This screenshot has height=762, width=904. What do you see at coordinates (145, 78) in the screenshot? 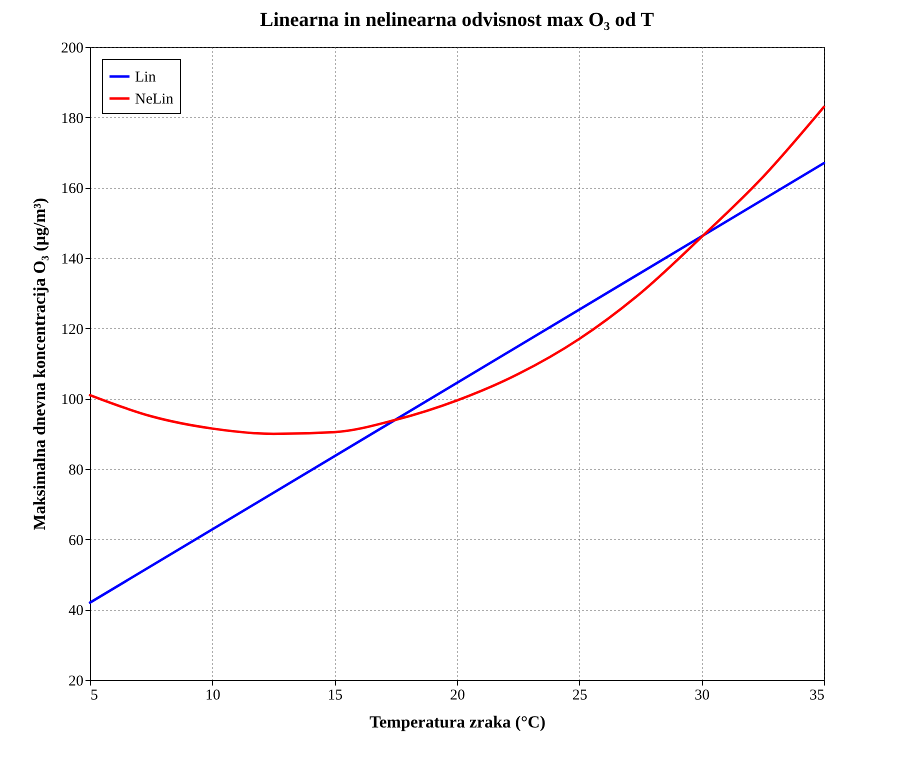
I see `legend-label: Lin` at bounding box center [145, 78].